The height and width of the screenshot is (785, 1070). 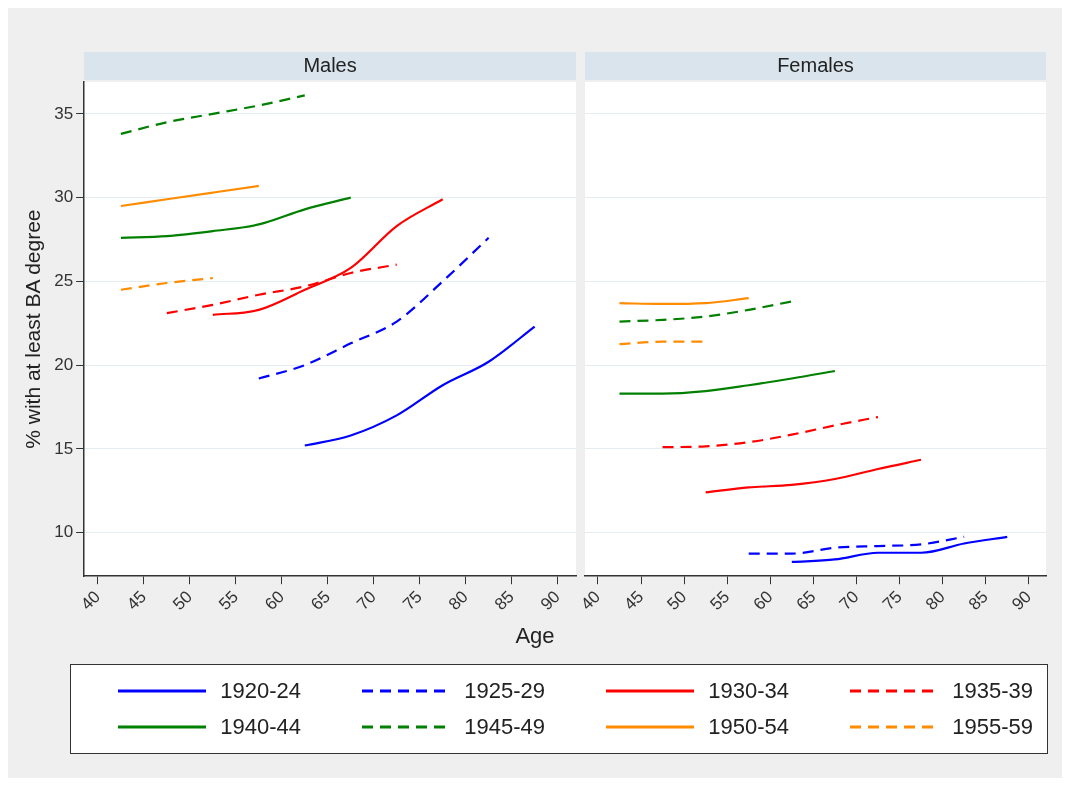 I want to click on legend-label: 1940-44, so click(x=260, y=727).